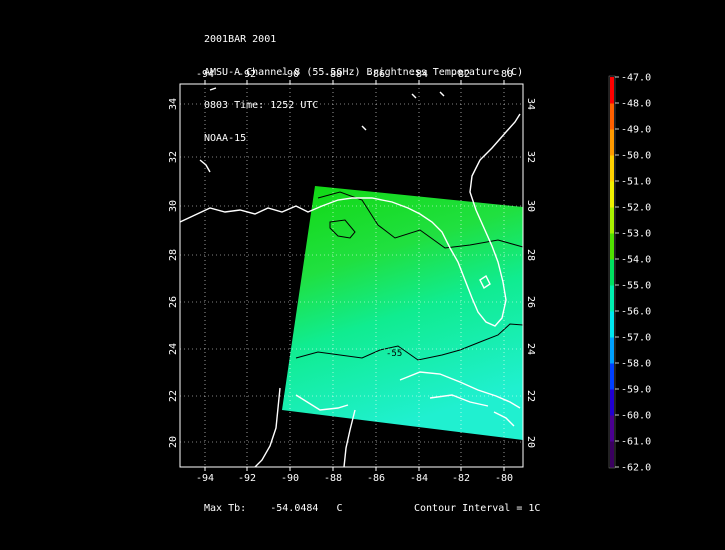 Image resolution: width=725 pixels, height=550 pixels. I want to click on colorbar-label: -62.0, so click(636, 468).